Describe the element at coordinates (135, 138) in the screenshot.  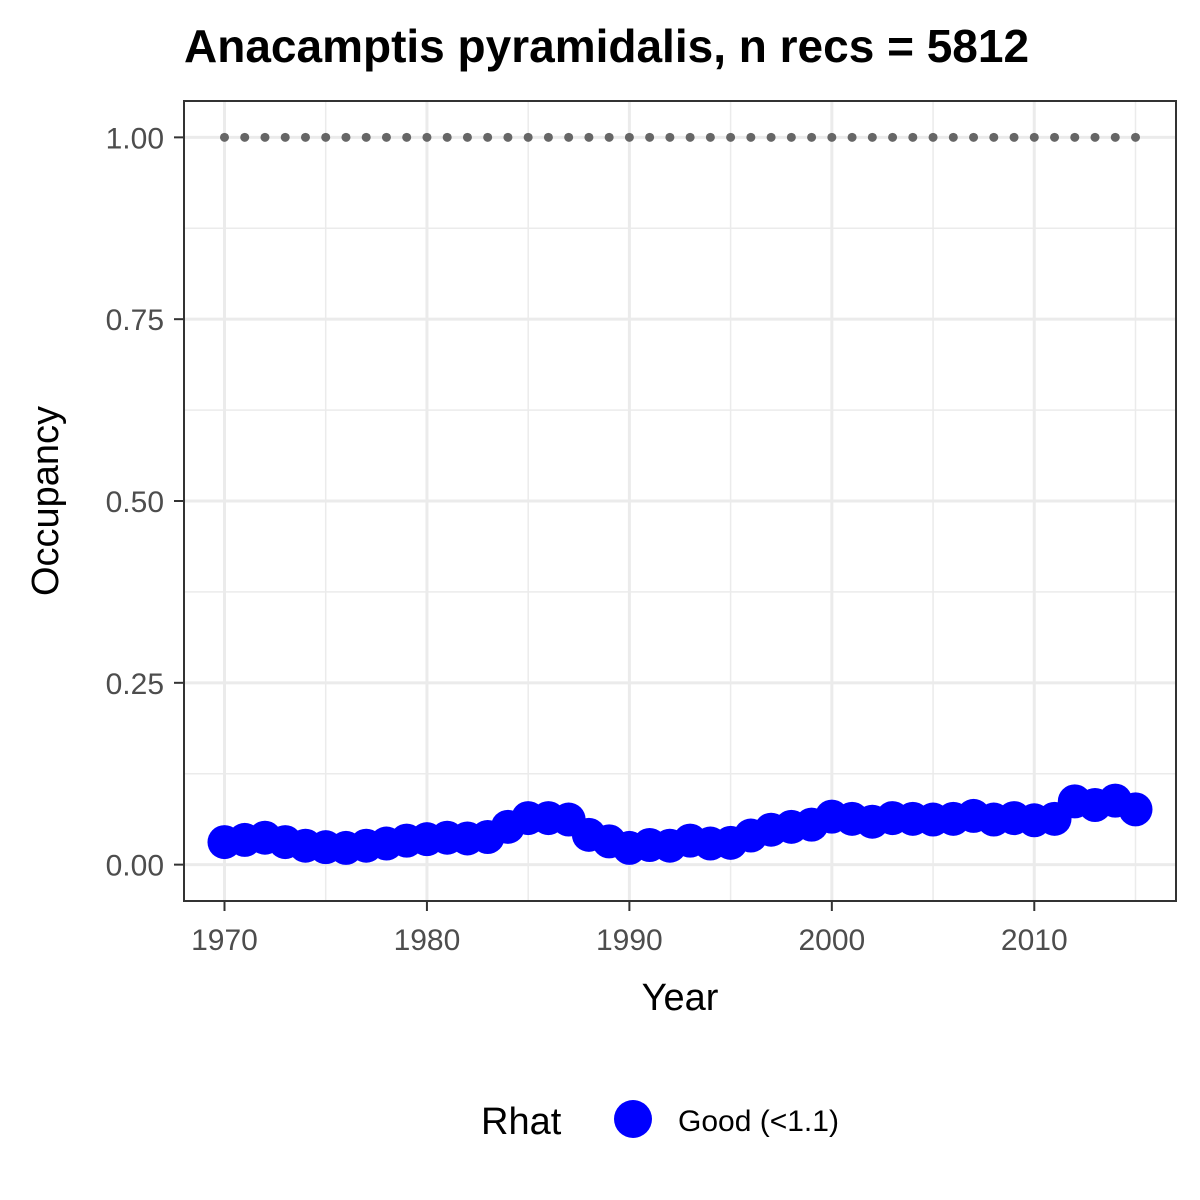
I see `y-tick-label: 1.00` at that location.